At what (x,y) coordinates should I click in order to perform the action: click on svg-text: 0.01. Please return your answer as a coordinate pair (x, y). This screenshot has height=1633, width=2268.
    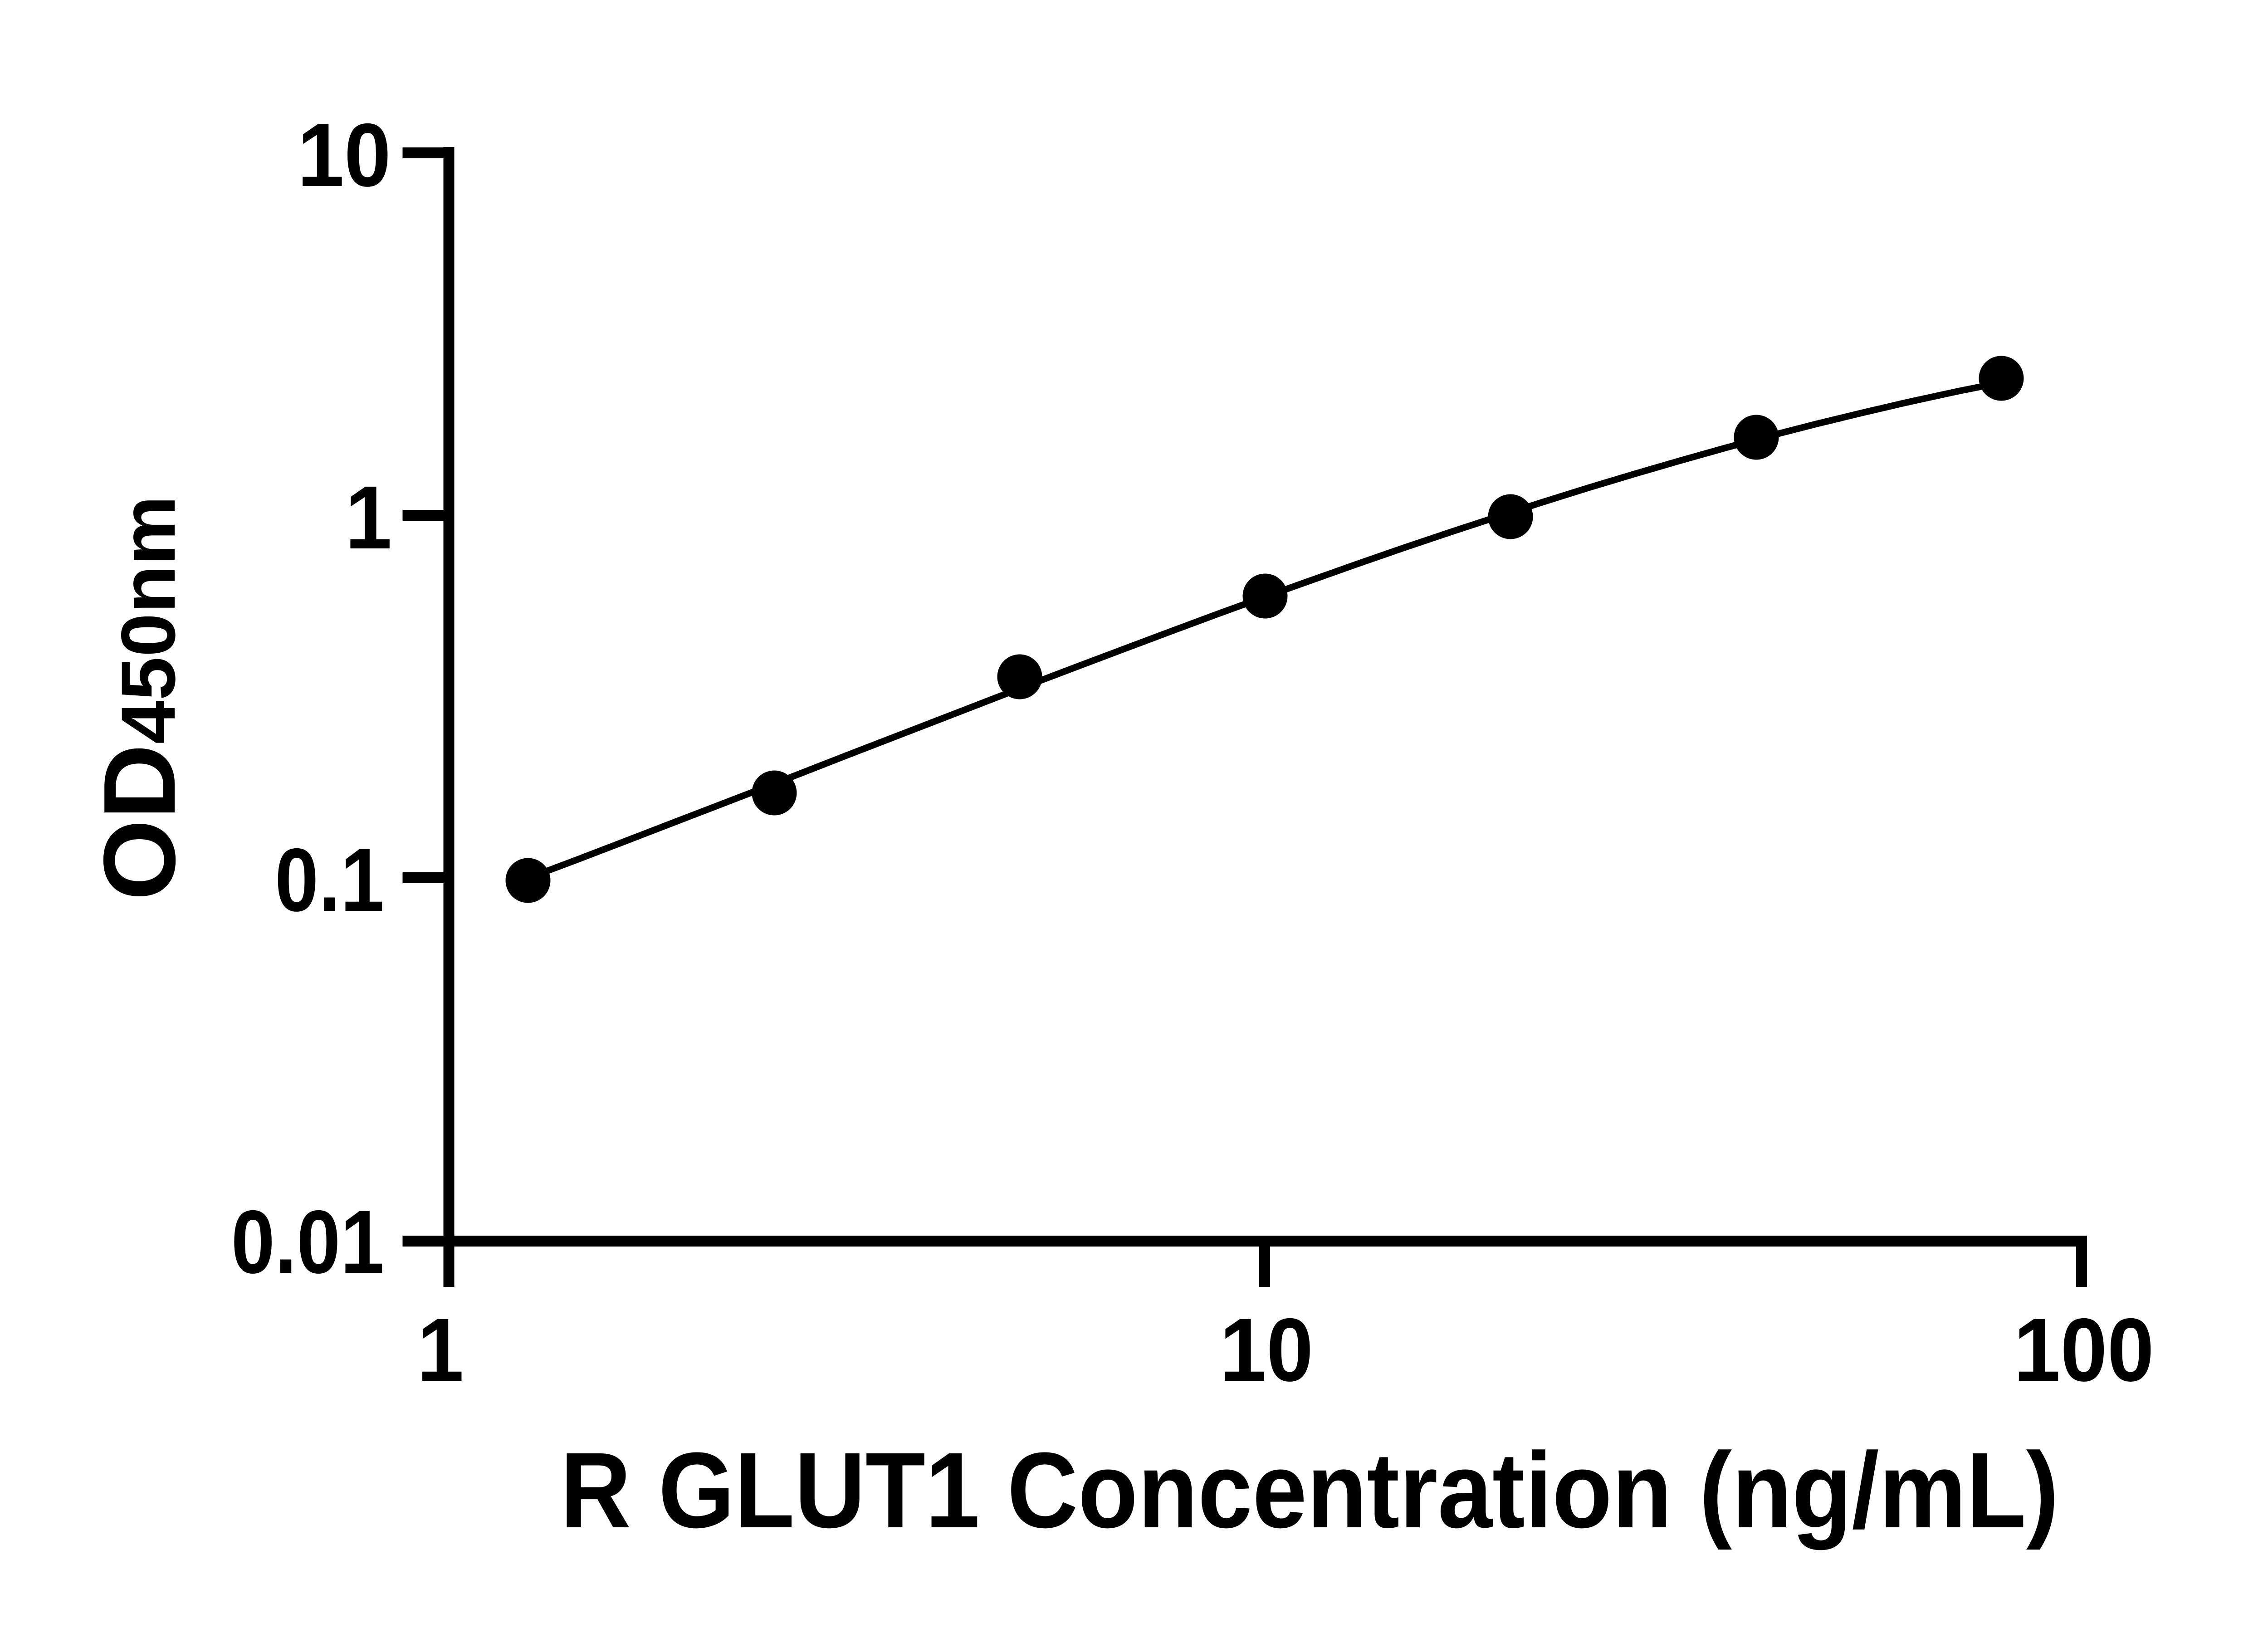
    Looking at the image, I should click on (308, 1242).